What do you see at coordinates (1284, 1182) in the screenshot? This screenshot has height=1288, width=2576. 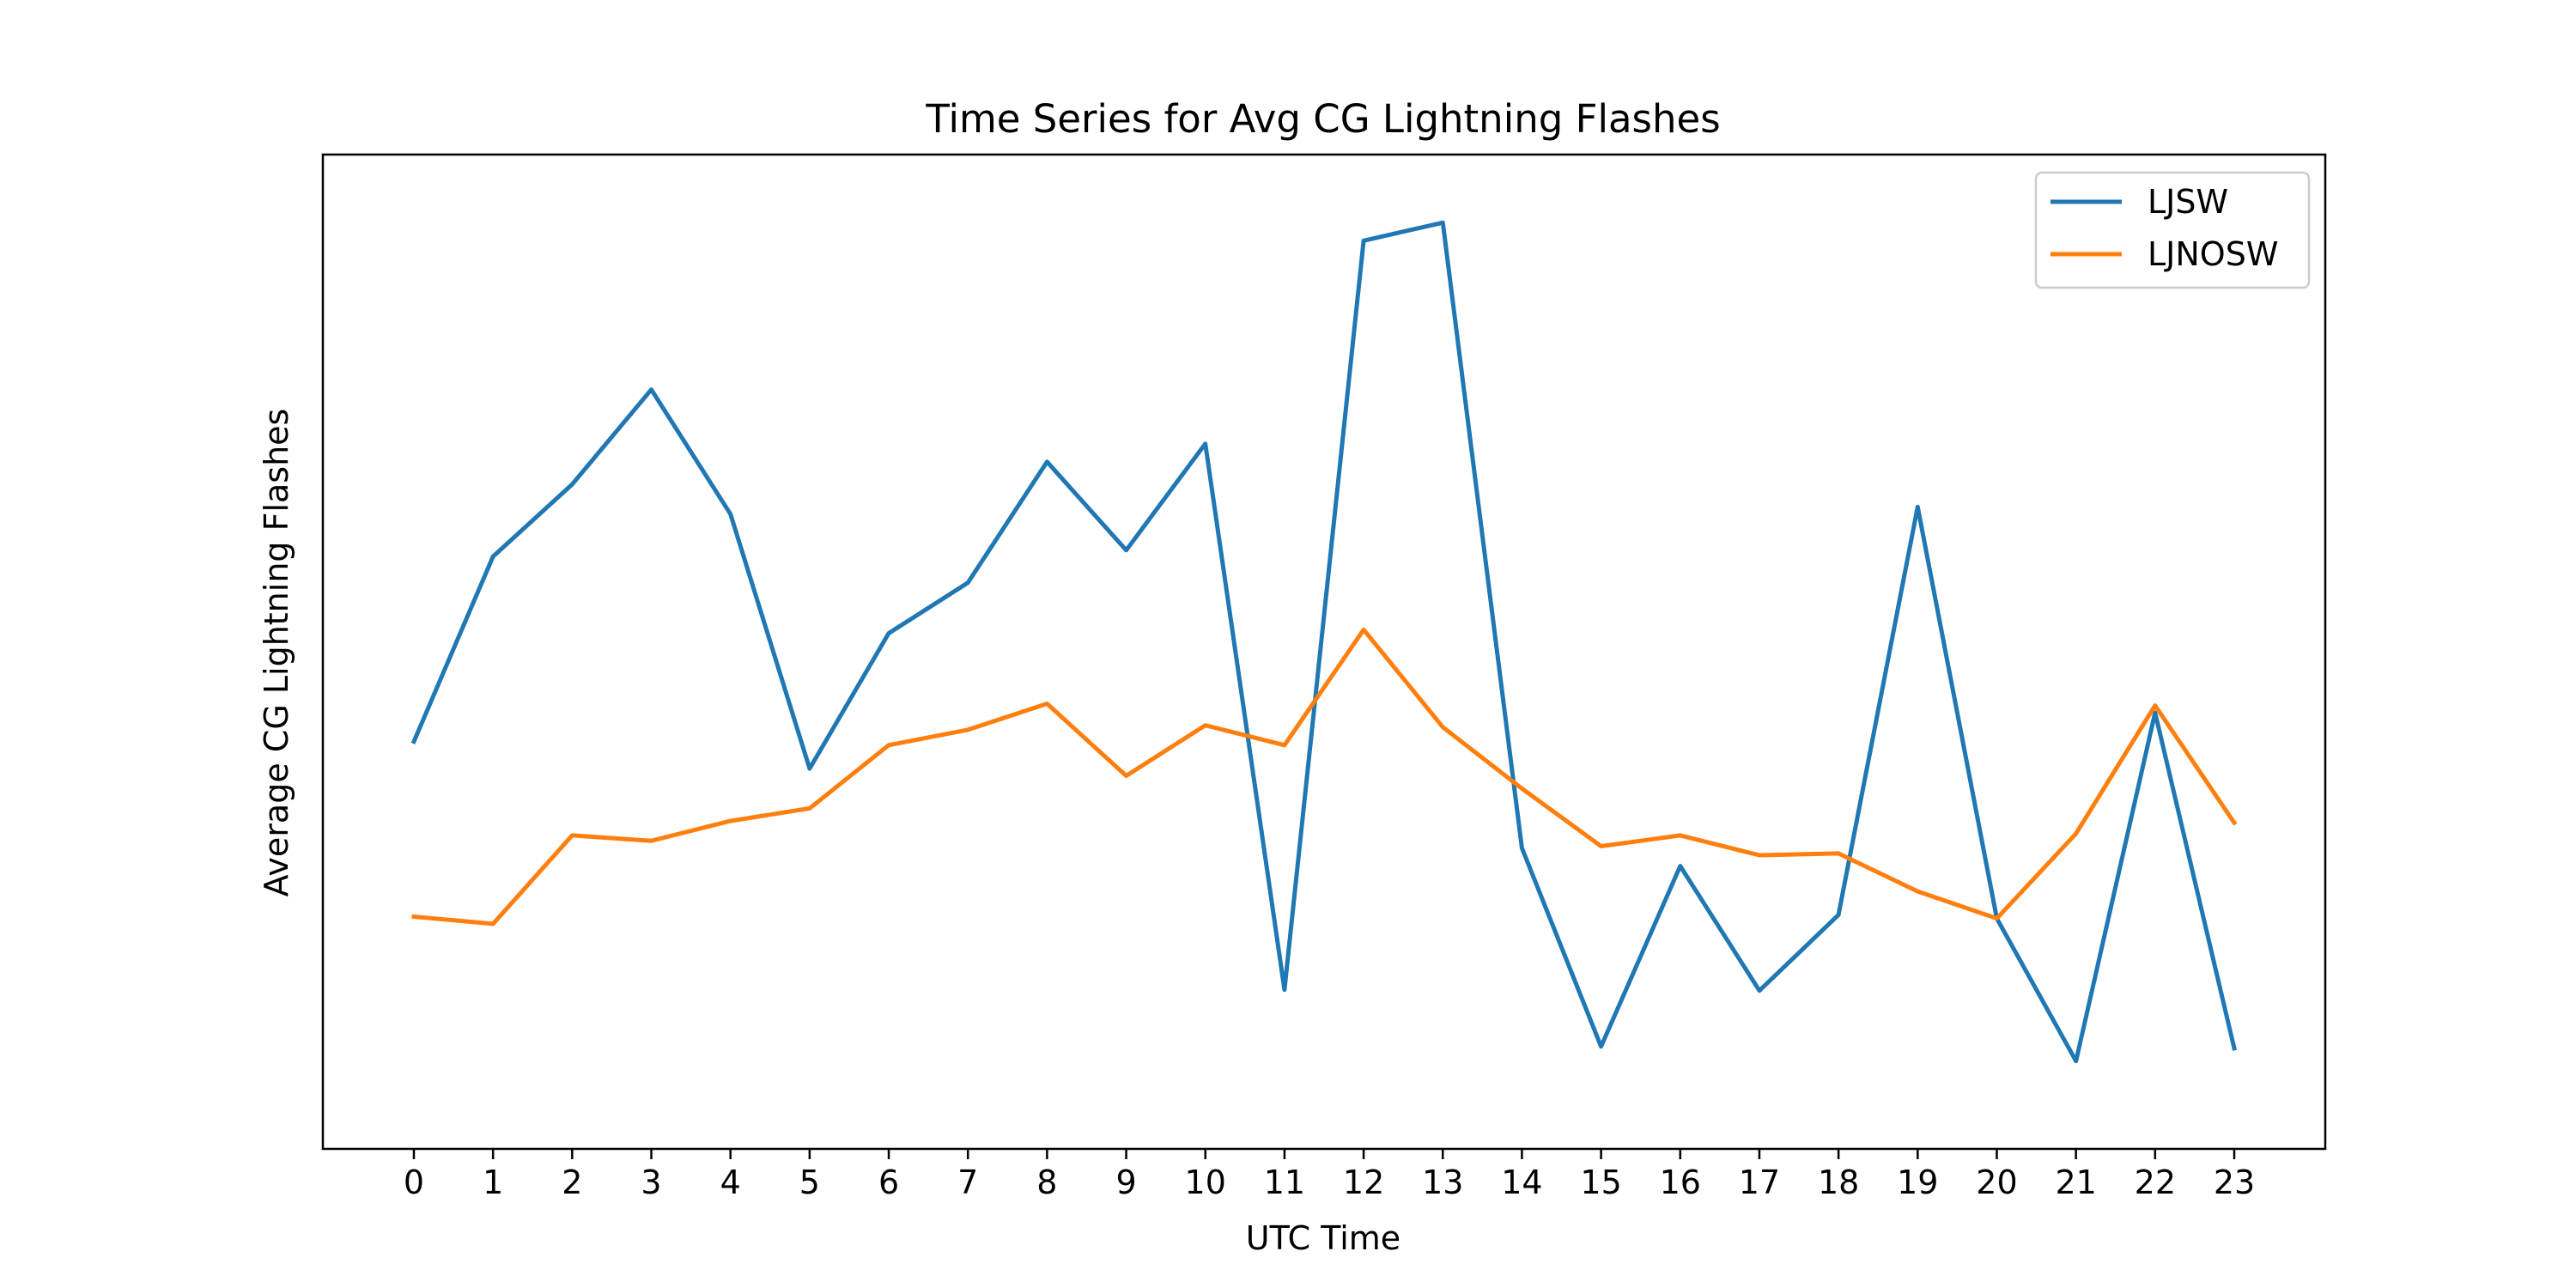 I see `x-tick-label: 11` at bounding box center [1284, 1182].